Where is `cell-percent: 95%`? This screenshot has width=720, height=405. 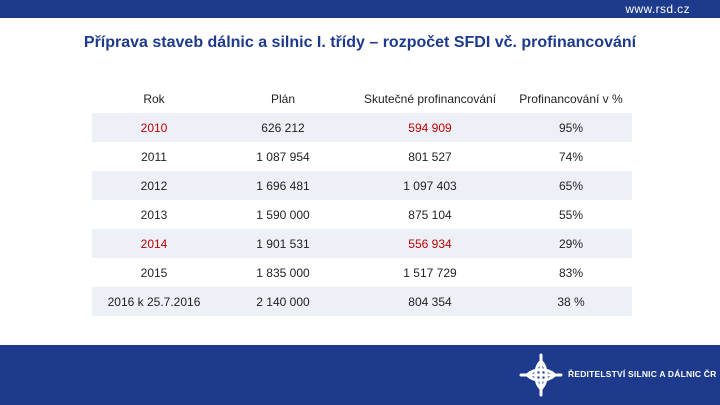
cell-percent: 95% is located at coordinates (571, 127).